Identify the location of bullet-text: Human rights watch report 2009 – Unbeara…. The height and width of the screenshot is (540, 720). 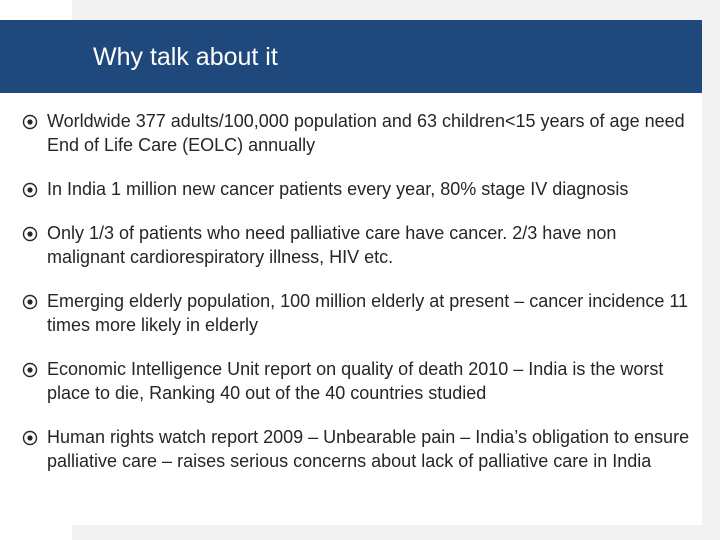
(368, 449).